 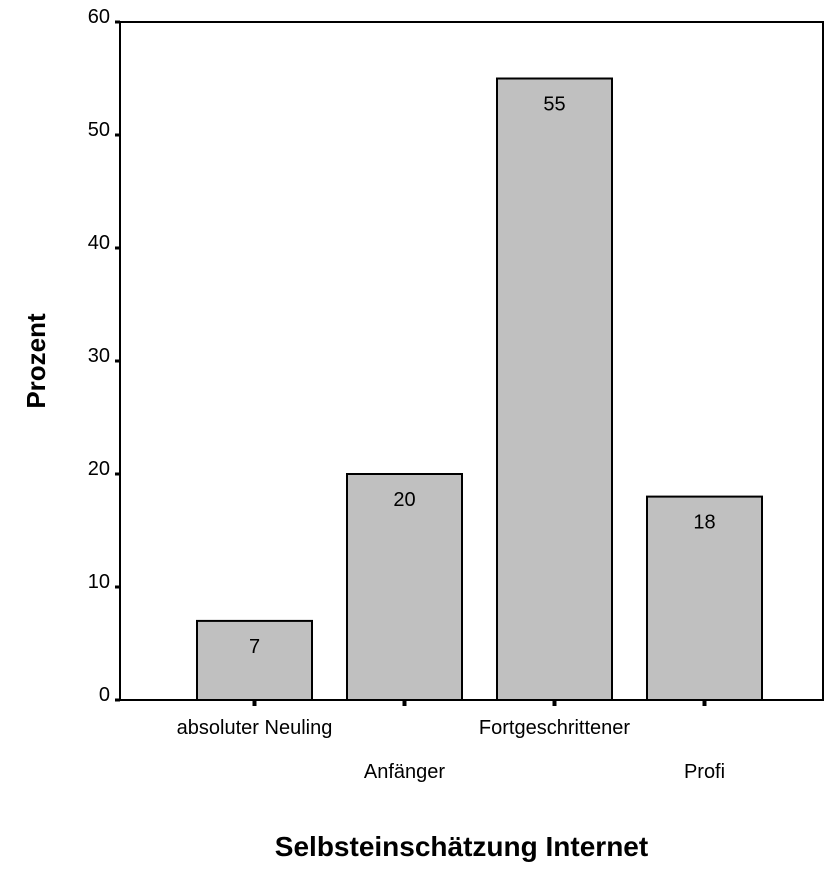 I want to click on x-tick-label: Anfänger, so click(x=405, y=772).